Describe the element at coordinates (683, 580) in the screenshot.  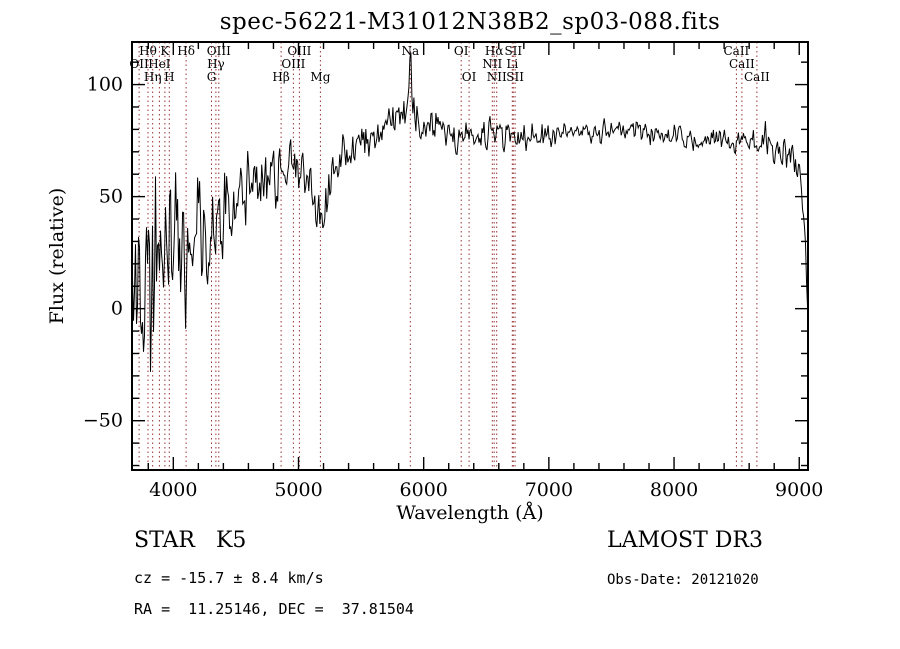
I see `observation-date: Obs-Date: 20121020` at that location.